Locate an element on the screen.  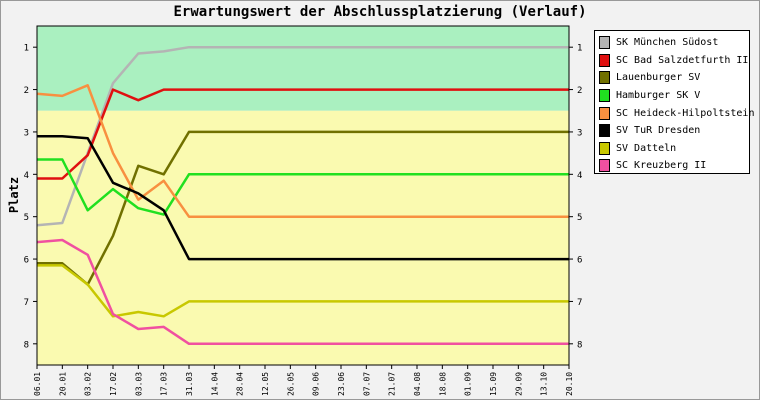
y-tick-label-left: 2 is located at coordinates (26, 91).